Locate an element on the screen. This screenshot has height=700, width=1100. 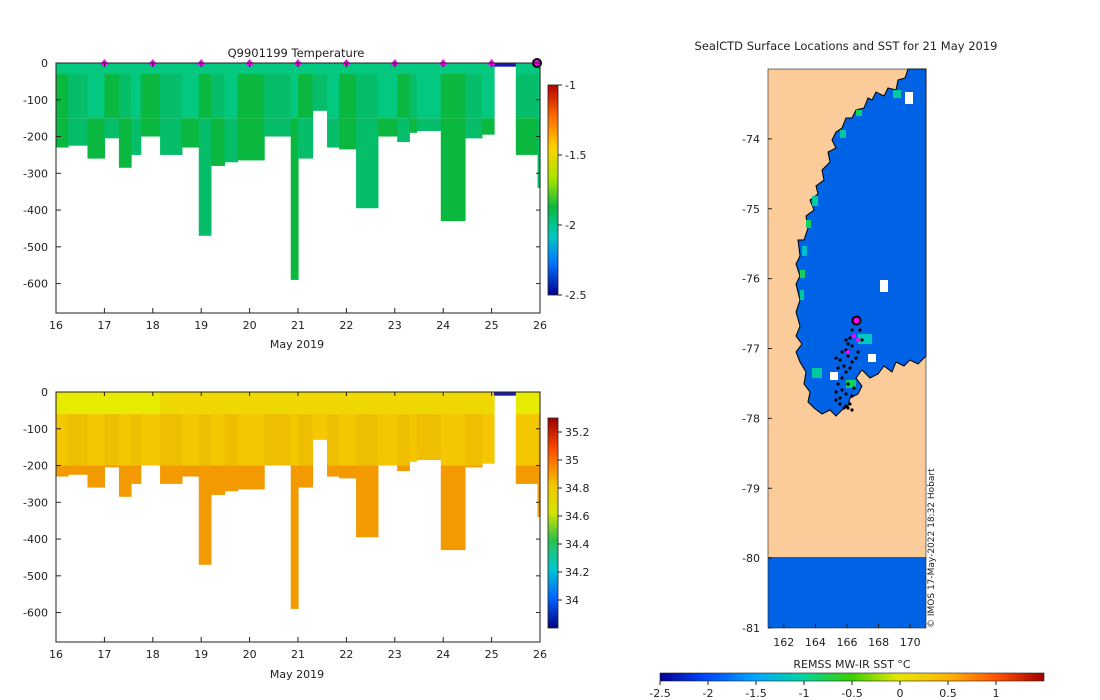
colorbar-tick-label: -2.5 is located at coordinates (575, 295).